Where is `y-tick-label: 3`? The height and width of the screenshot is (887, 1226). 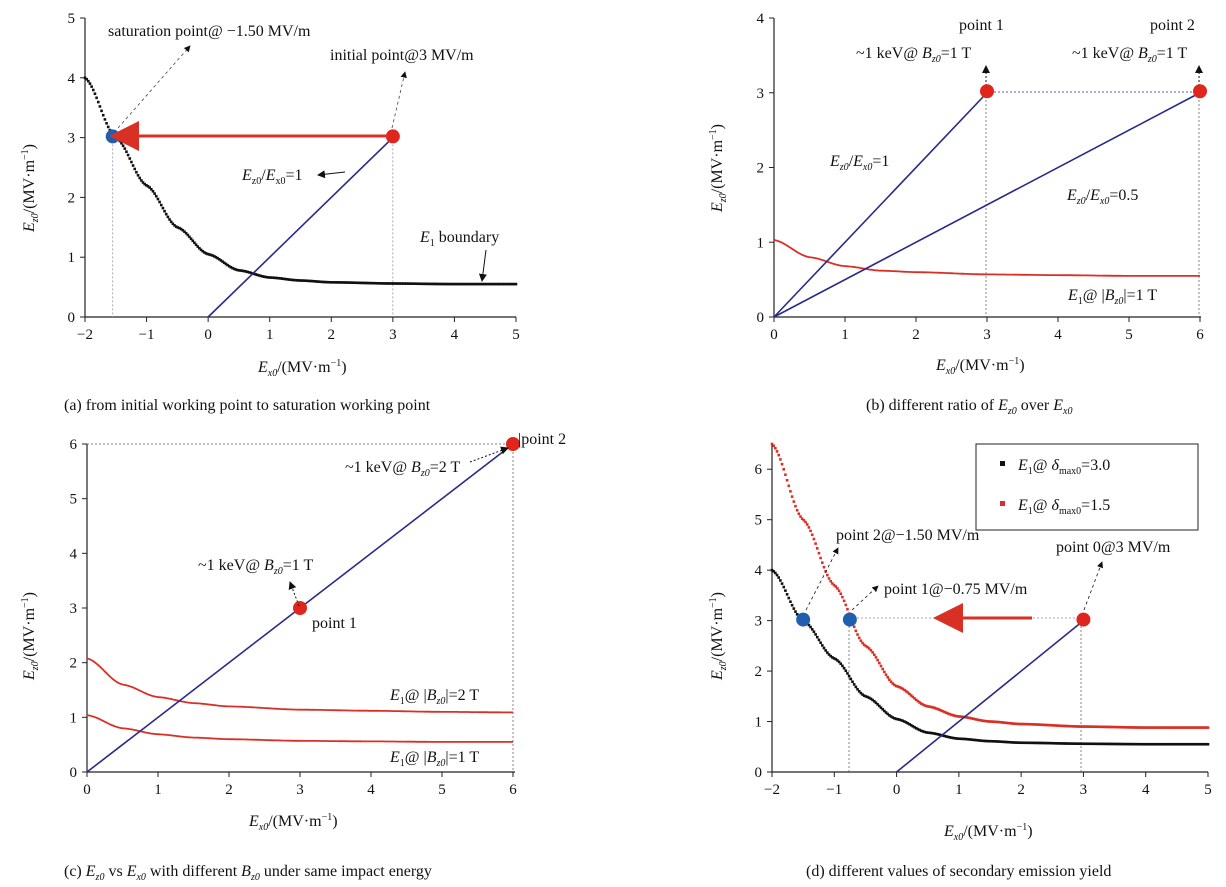 y-tick-label: 3 is located at coordinates (761, 94).